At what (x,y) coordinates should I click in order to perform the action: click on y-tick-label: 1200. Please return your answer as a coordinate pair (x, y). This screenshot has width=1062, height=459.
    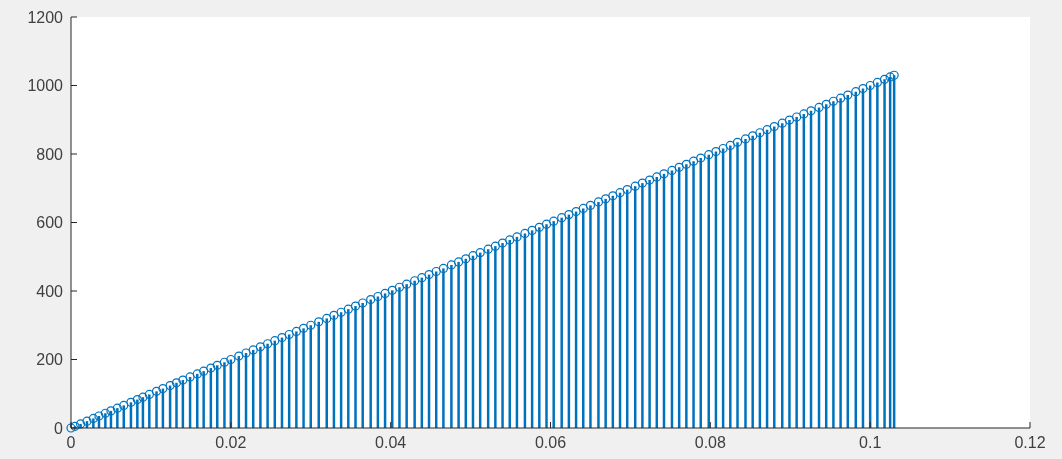
    Looking at the image, I should click on (45, 17).